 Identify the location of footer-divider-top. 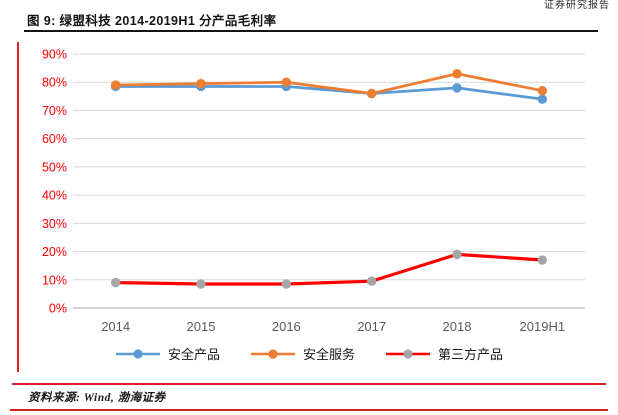
(309, 384).